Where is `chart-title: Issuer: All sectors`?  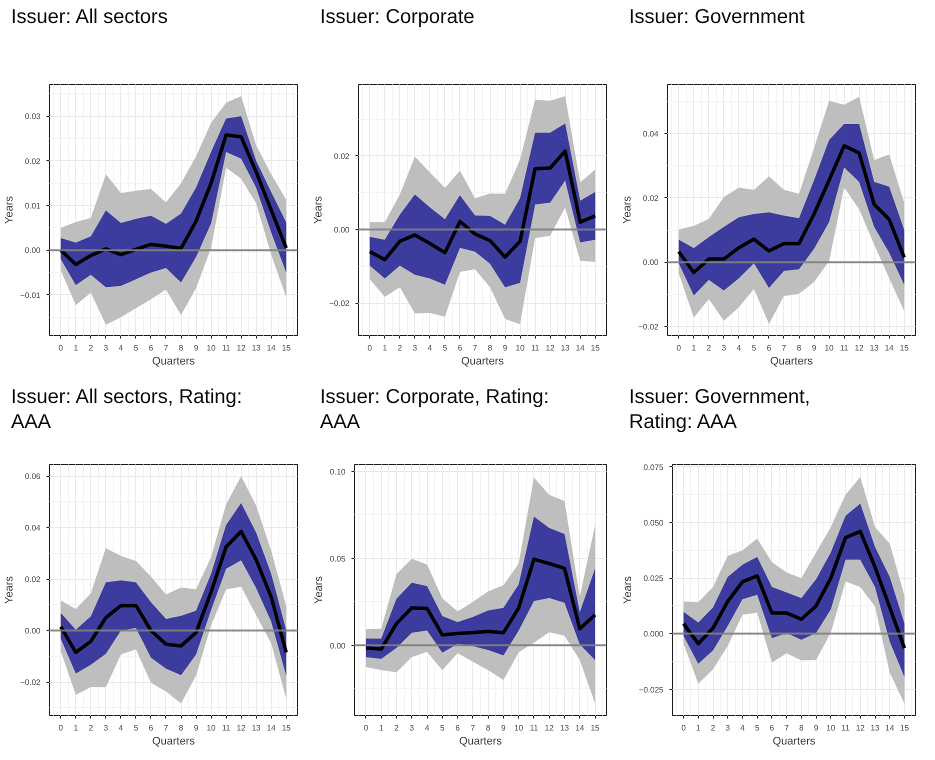
chart-title: Issuer: All sectors is located at coordinates (89, 17).